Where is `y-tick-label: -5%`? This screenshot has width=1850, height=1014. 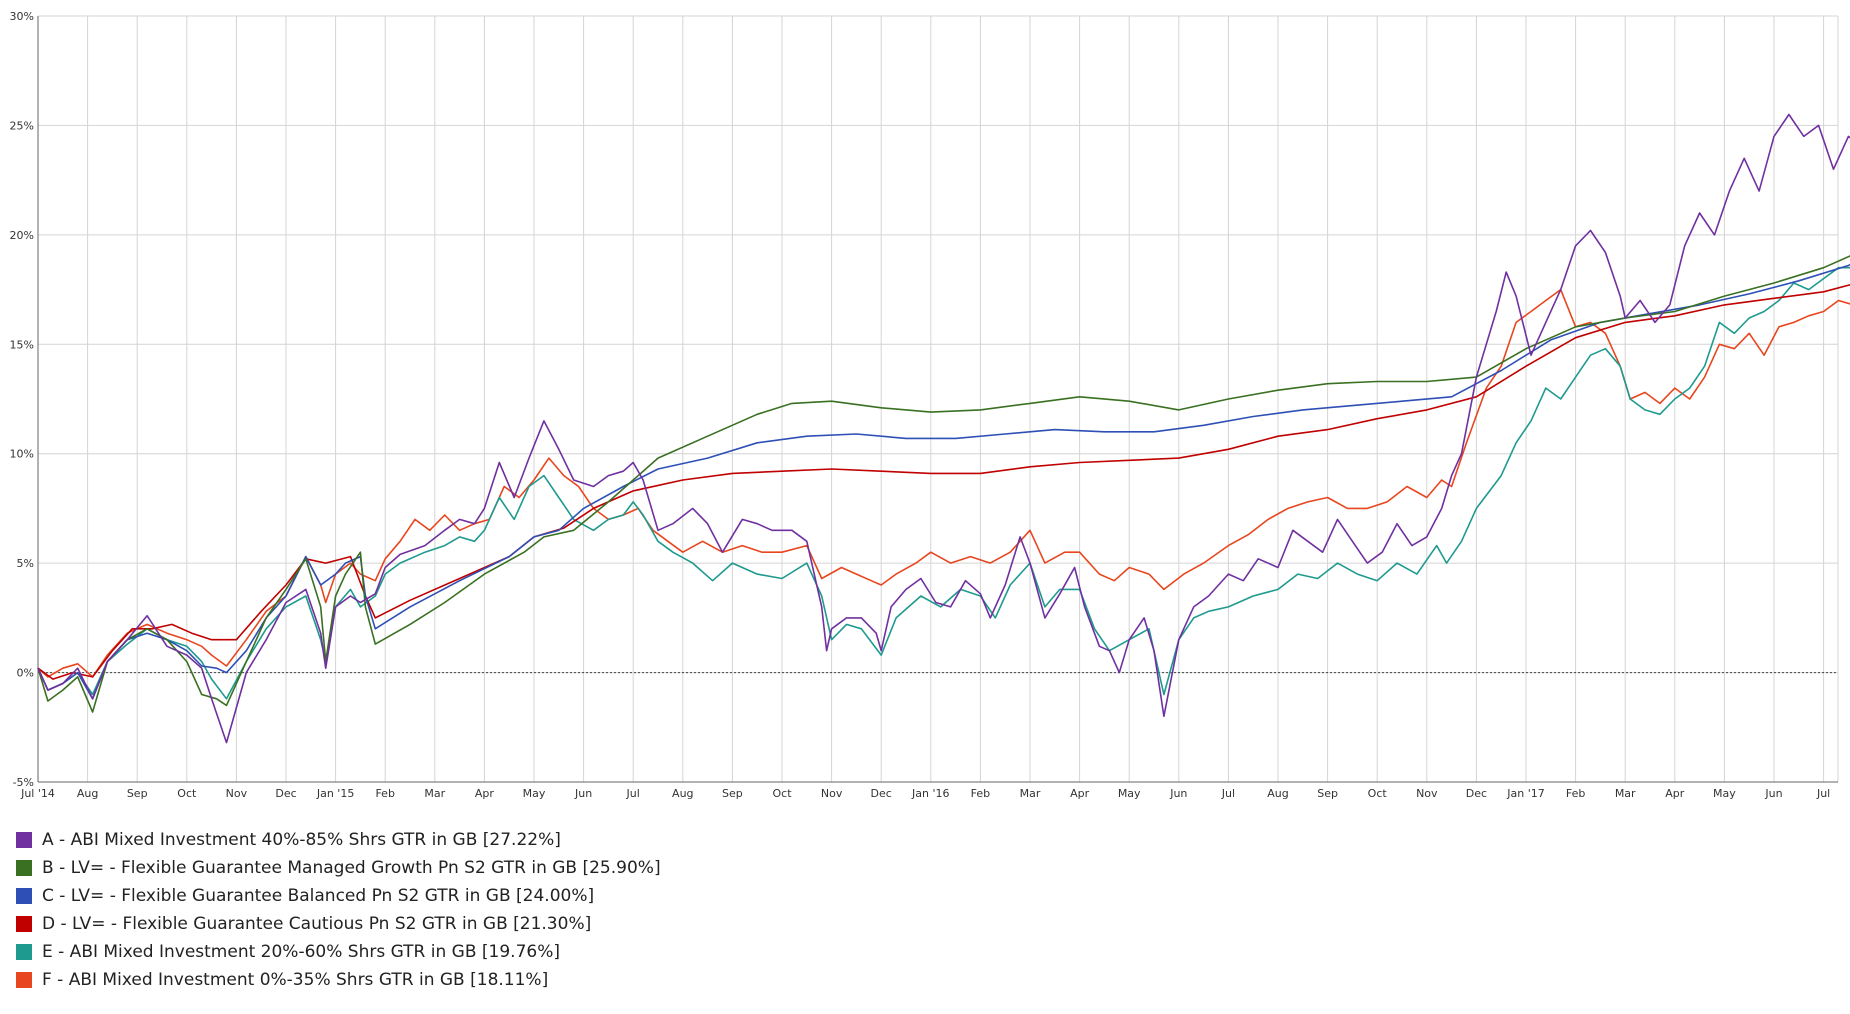
y-tick-label: -5% is located at coordinates (23, 782).